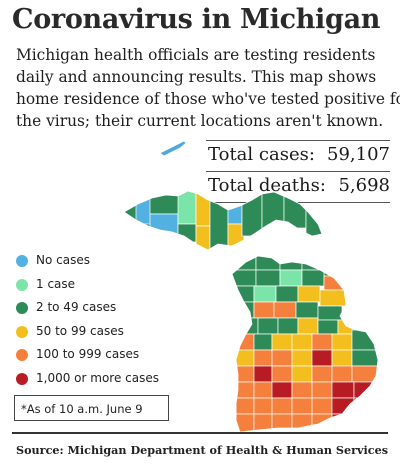  What do you see at coordinates (56, 283) in the screenshot?
I see `legend-label: 1 case` at bounding box center [56, 283].